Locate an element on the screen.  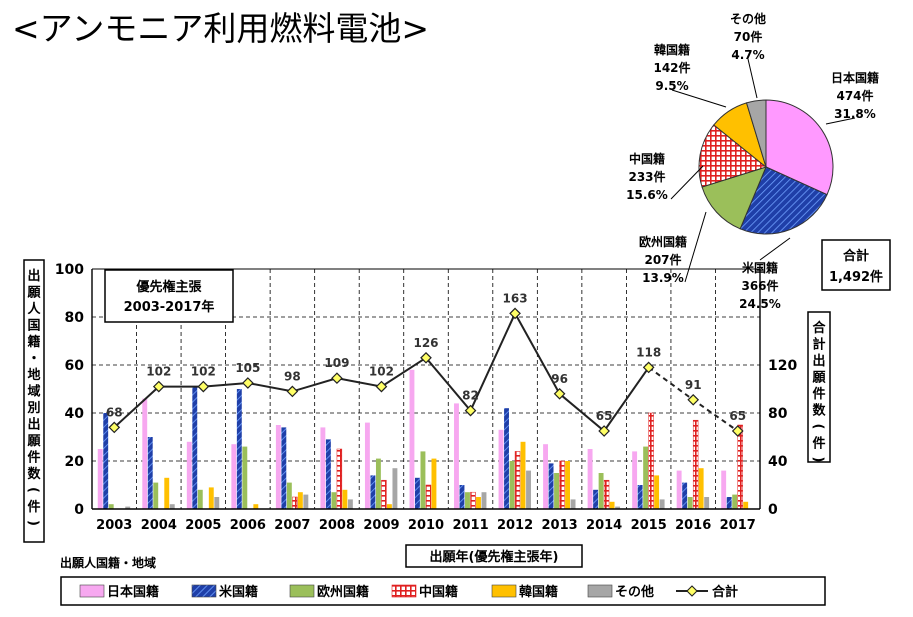
pie-label-text: 欧州国籍 is located at coordinates (663, 241).